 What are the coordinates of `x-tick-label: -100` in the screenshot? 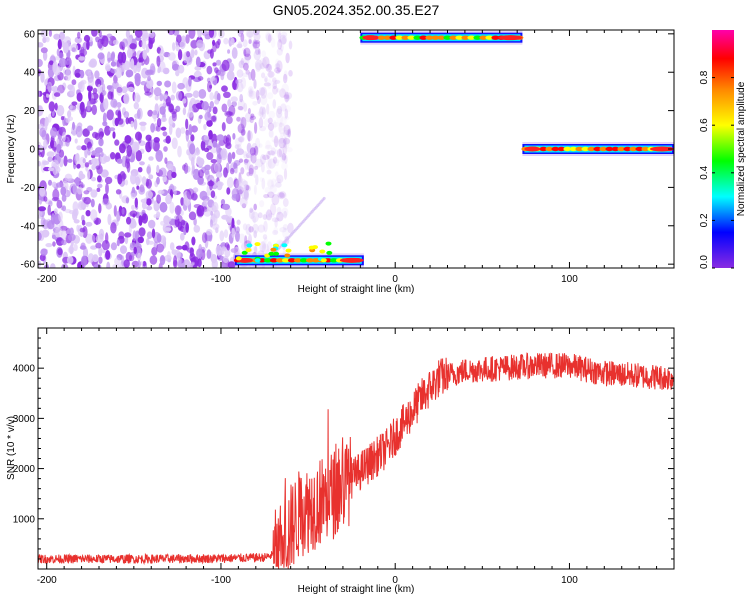 It's located at (221, 580).